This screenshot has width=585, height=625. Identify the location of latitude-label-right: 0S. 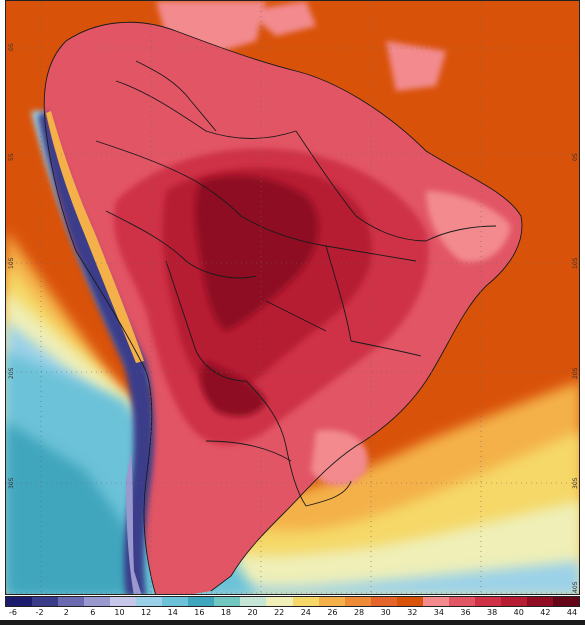
(575, 157).